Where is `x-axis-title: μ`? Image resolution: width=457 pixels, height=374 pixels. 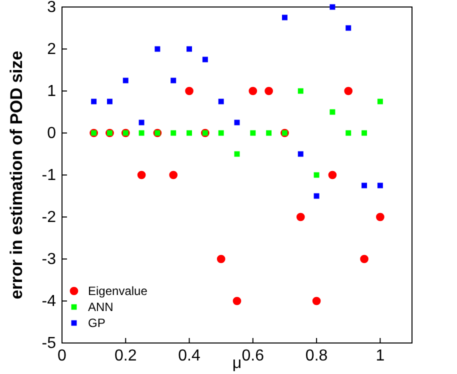 x-axis-title: μ is located at coordinates (237, 363).